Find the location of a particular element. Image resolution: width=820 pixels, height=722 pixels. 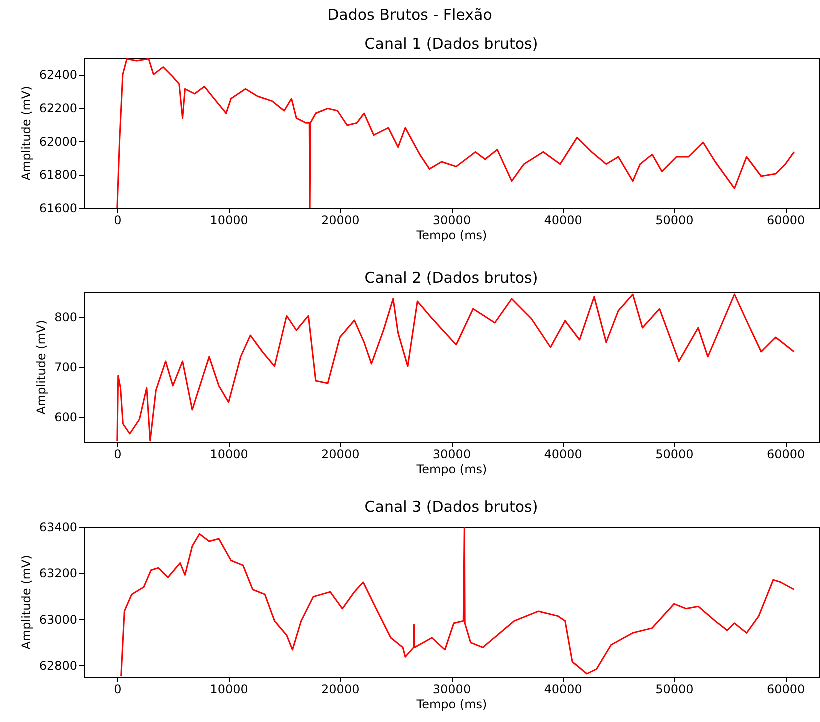

chart-title: Canal 2 (Dados brutos) is located at coordinates (451, 278).